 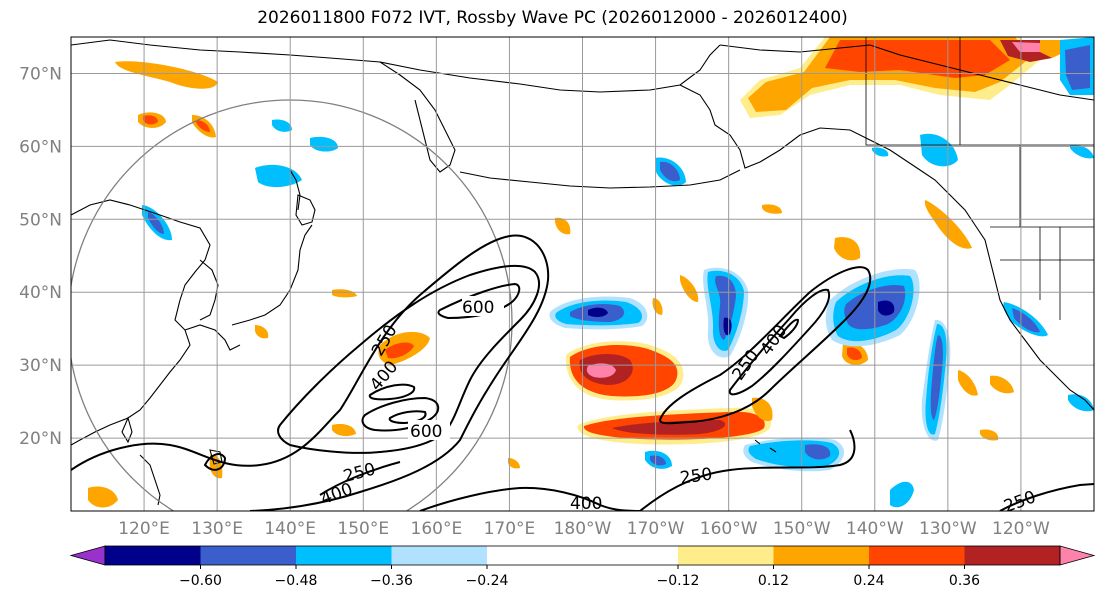 What do you see at coordinates (990, 132) in the screenshot?
I see `border-canada-provinces` at bounding box center [990, 132].